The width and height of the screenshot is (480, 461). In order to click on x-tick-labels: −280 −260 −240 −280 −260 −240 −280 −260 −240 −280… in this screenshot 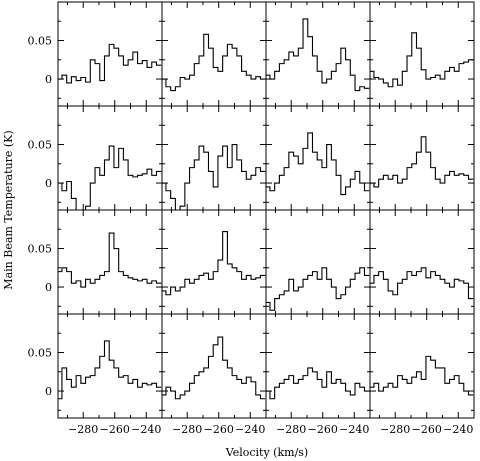, I will do `click(270, 429)`.